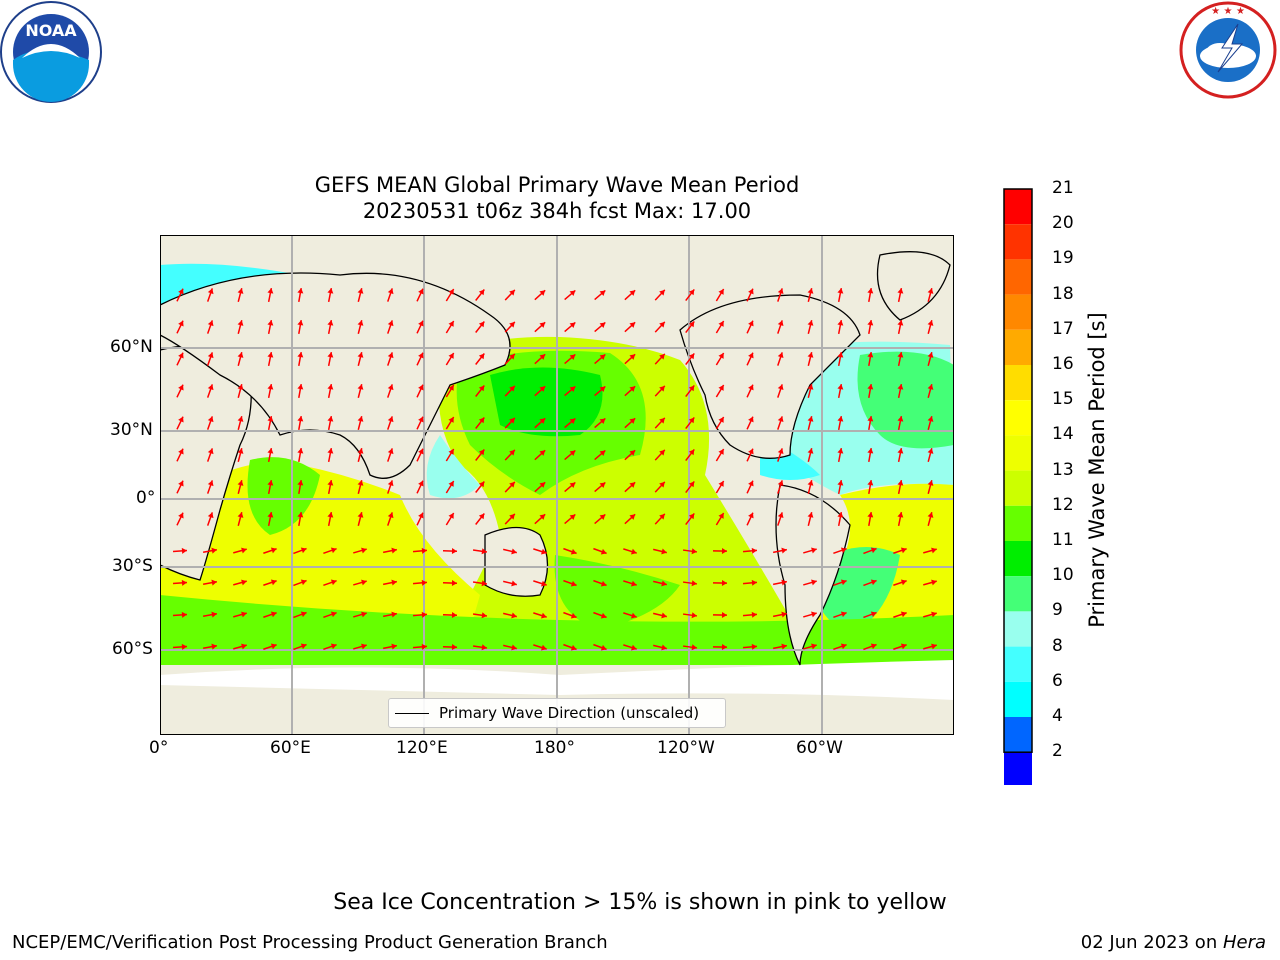  Describe the element at coordinates (569, 713) in the screenshot. I see `legend-label: Primary Wave Direction (unscaled)` at that location.